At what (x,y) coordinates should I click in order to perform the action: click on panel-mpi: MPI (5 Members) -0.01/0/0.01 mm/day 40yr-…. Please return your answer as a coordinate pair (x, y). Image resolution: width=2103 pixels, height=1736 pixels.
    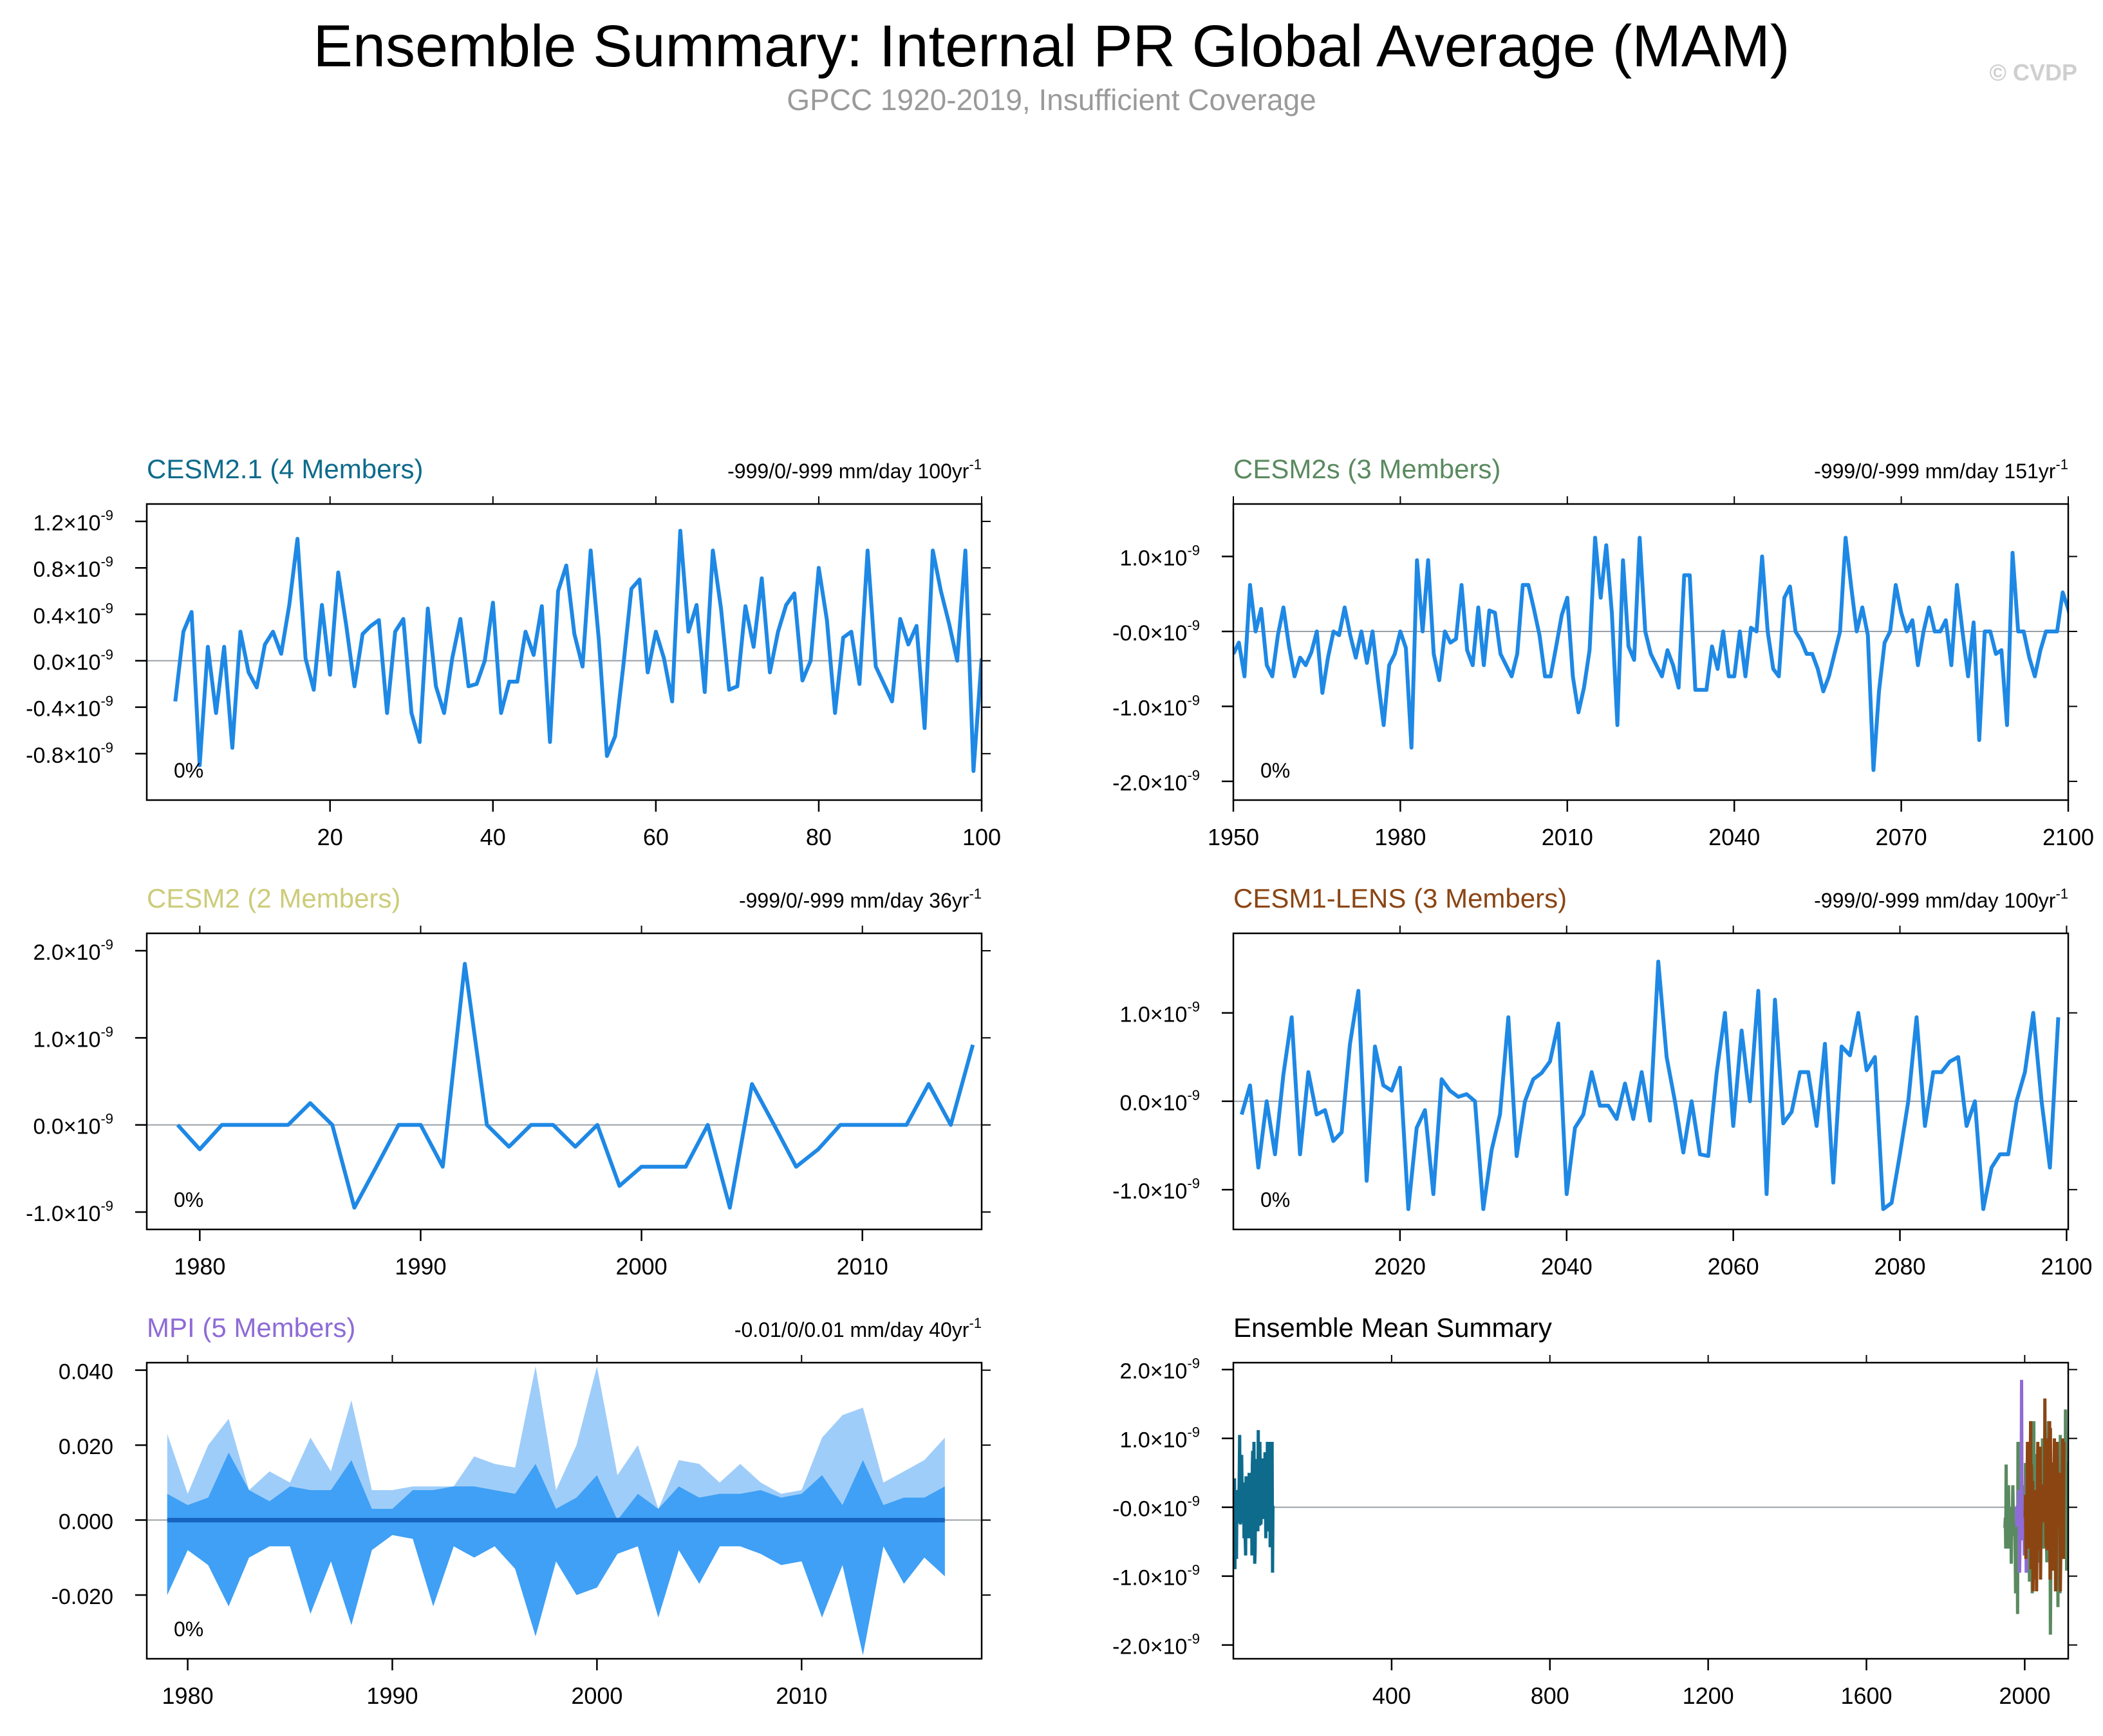
    Looking at the image, I should click on (521, 1511).